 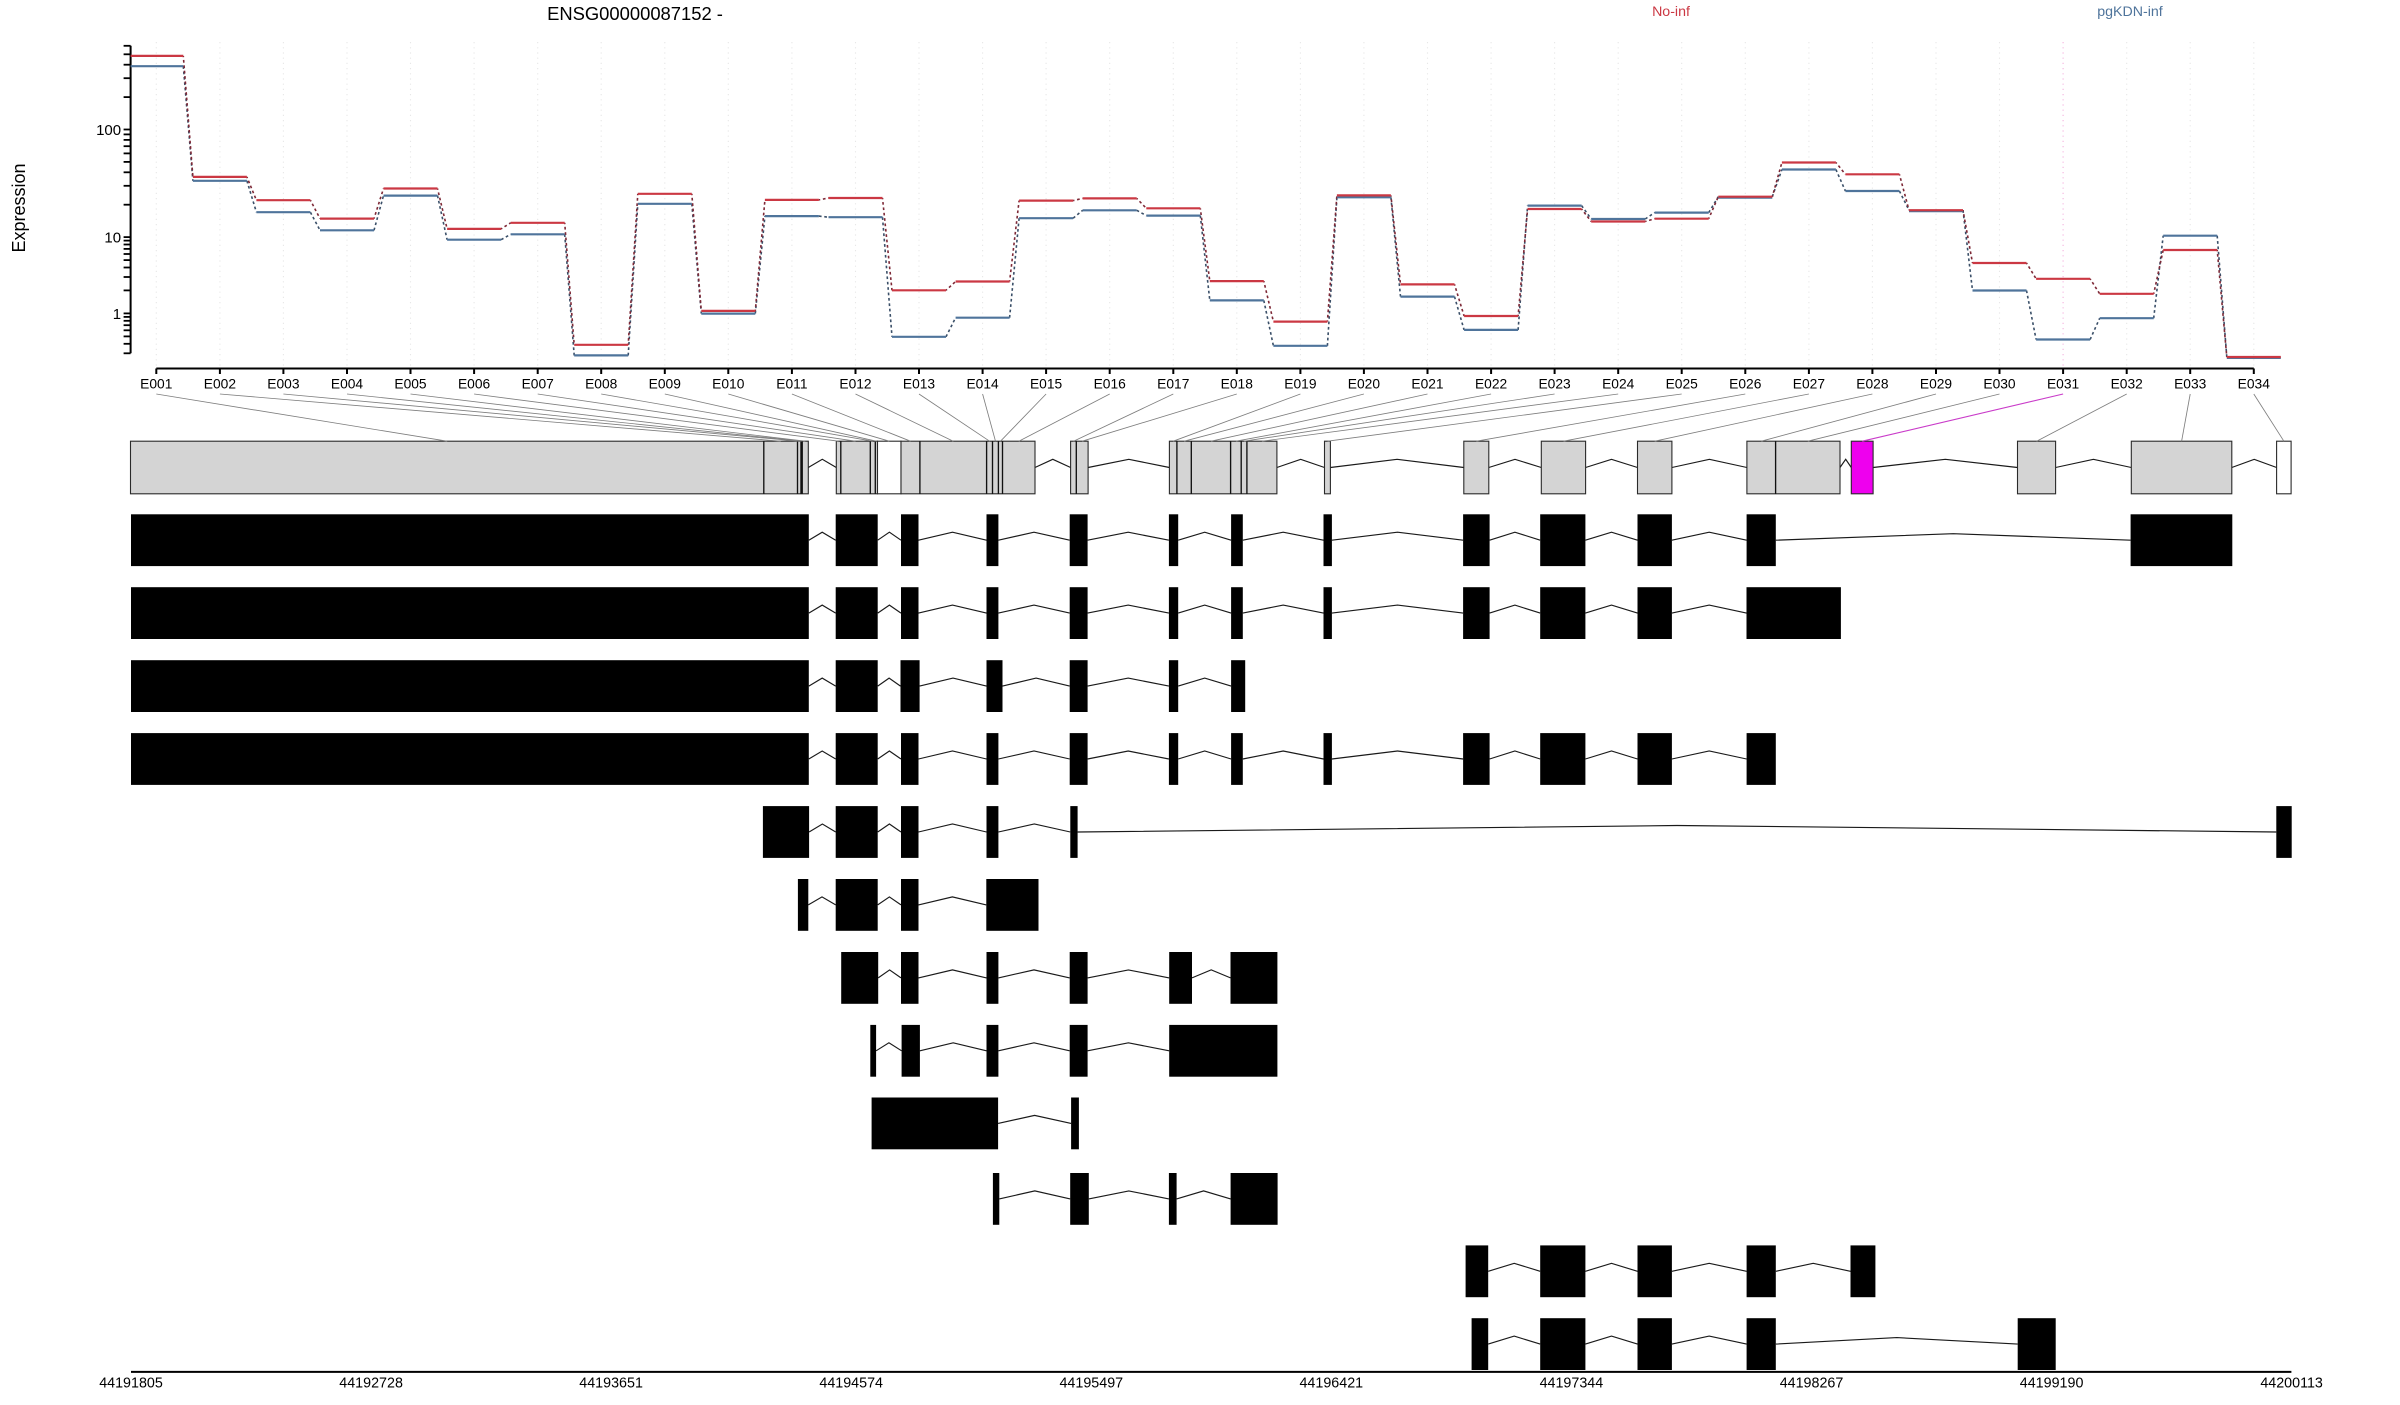 What do you see at coordinates (2254, 384) in the screenshot?
I see `svg-text: E034` at bounding box center [2254, 384].